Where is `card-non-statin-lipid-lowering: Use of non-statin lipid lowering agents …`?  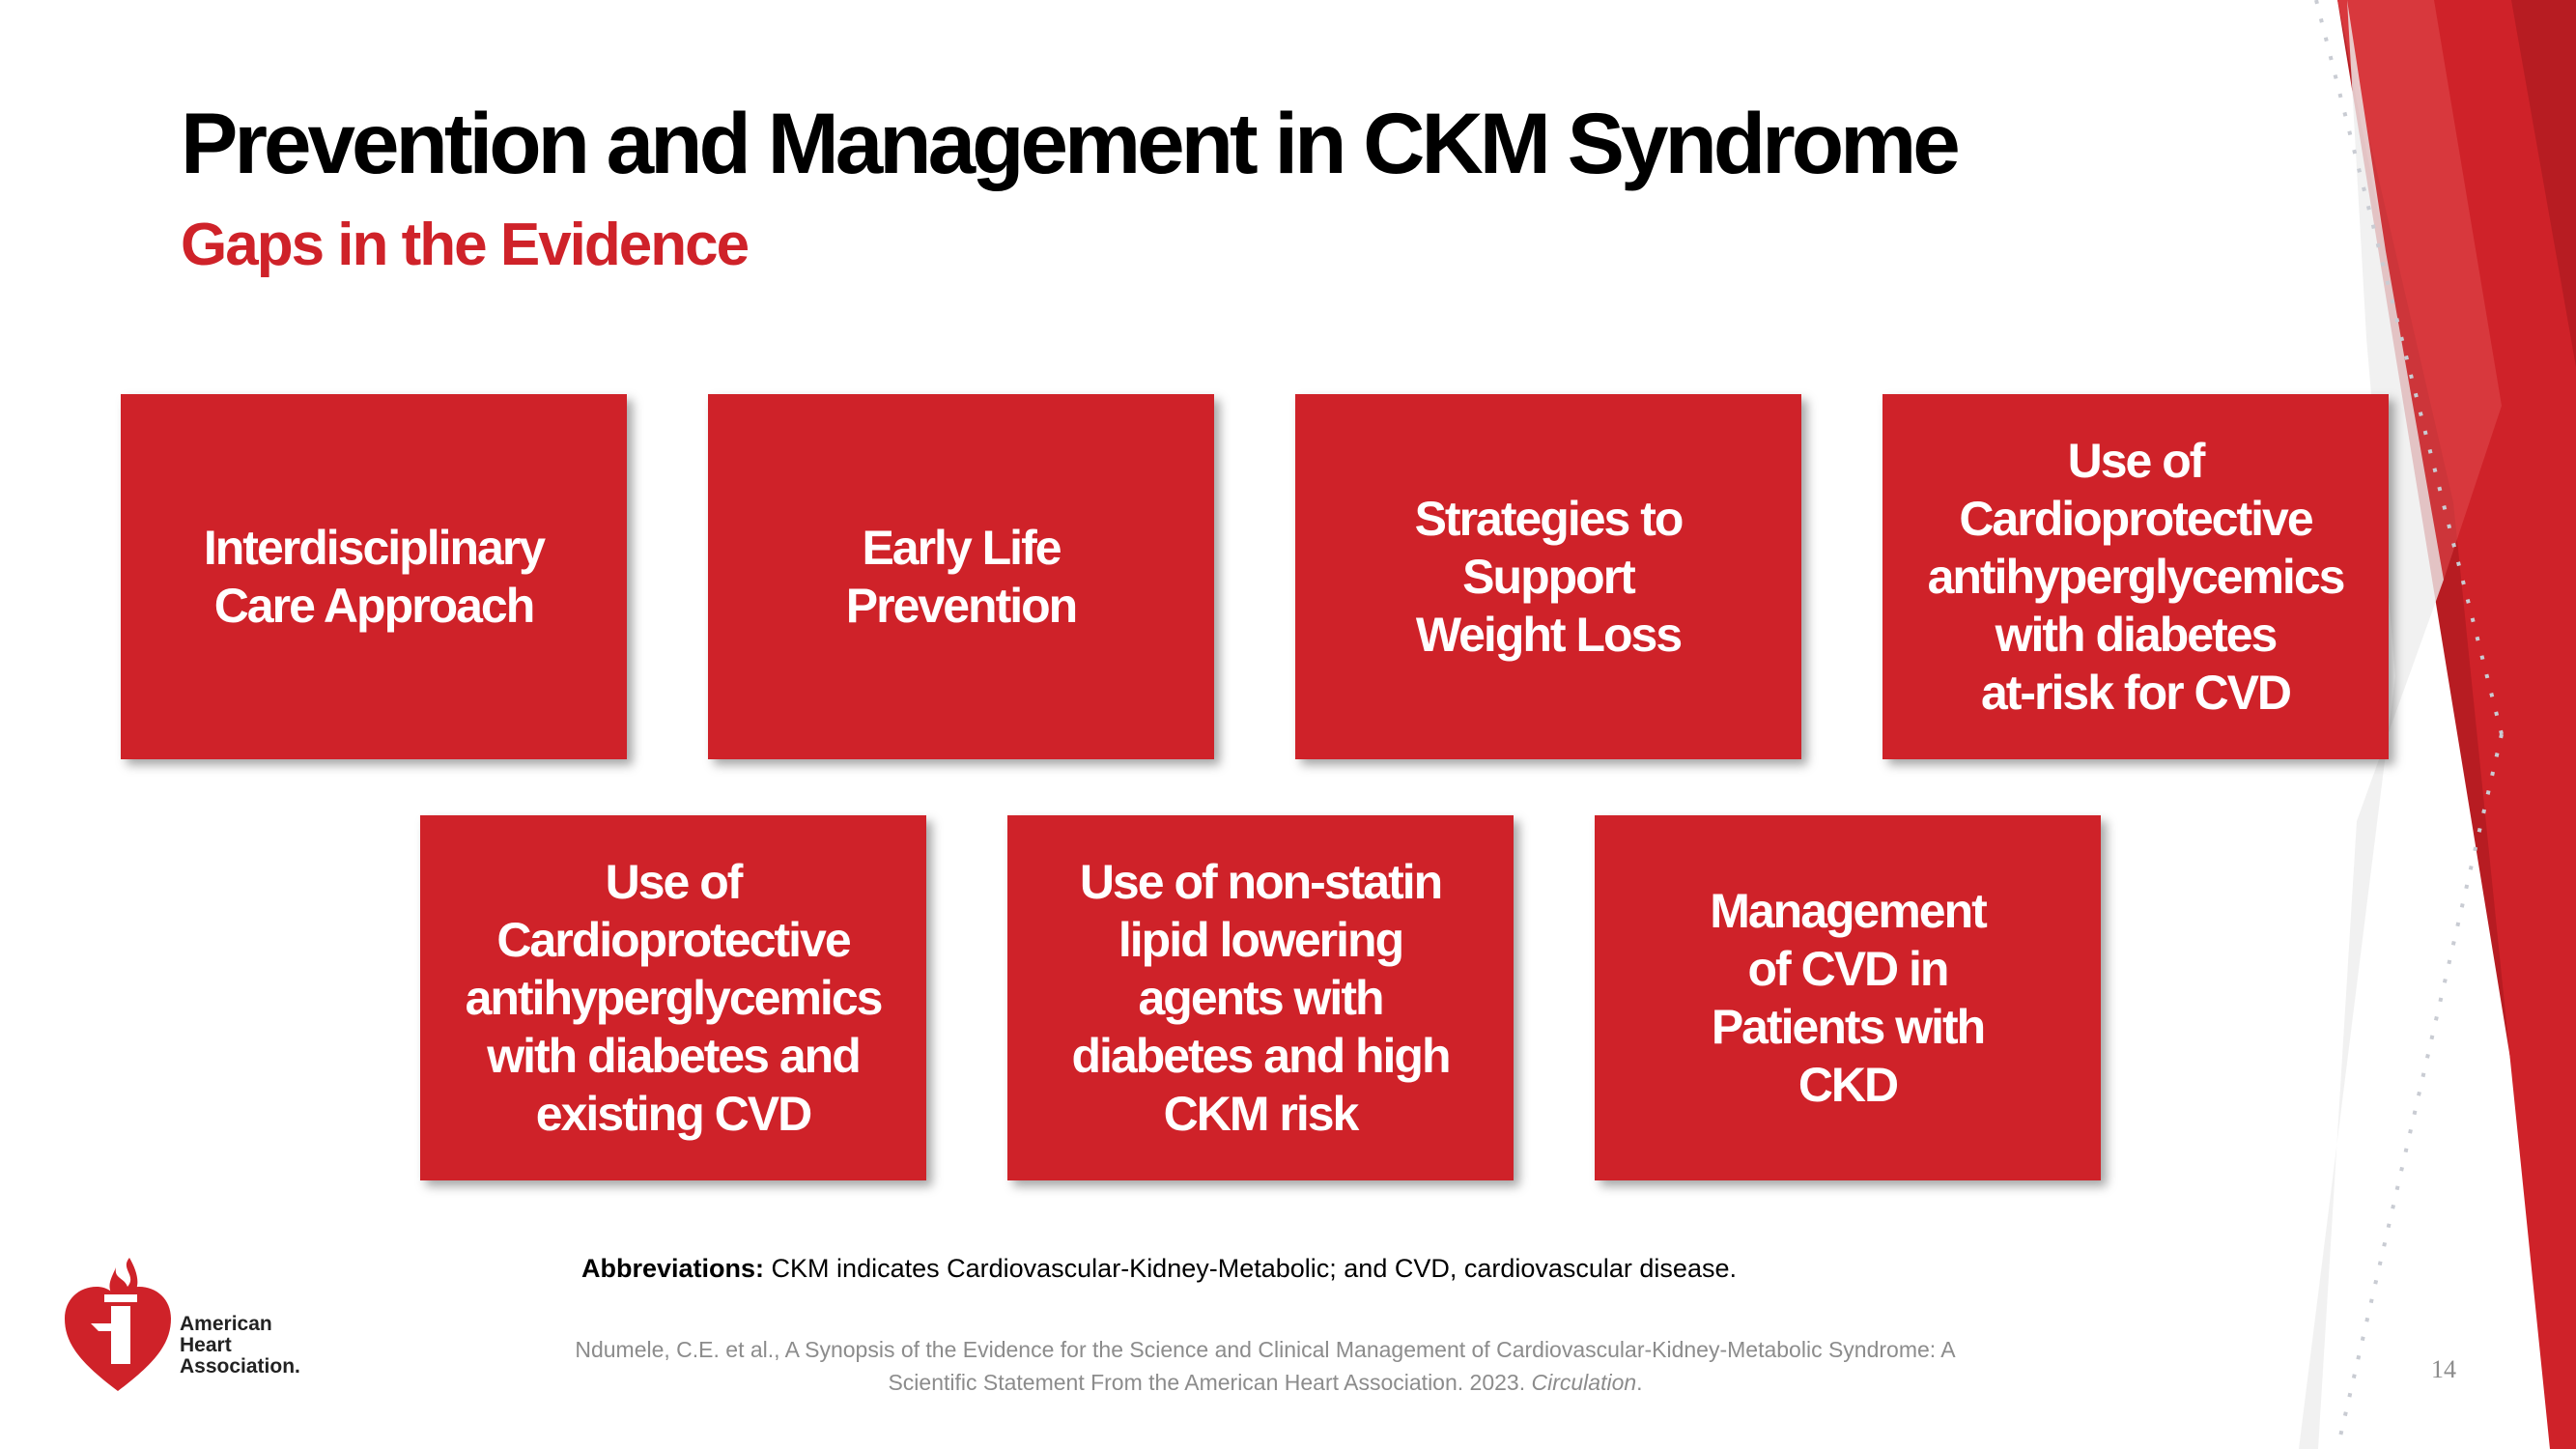 card-non-statin-lipid-lowering: Use of non-statin lipid lowering agents … is located at coordinates (1260, 997).